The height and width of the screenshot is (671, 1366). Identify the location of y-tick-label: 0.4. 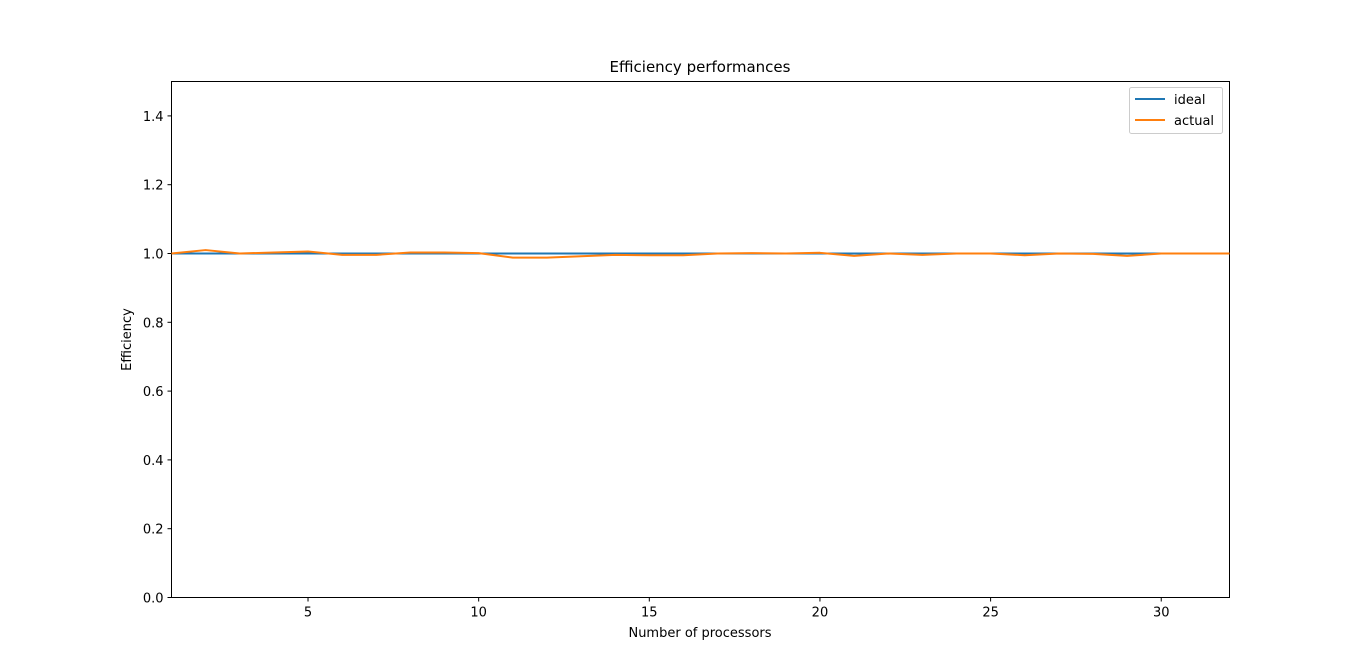
(153, 461).